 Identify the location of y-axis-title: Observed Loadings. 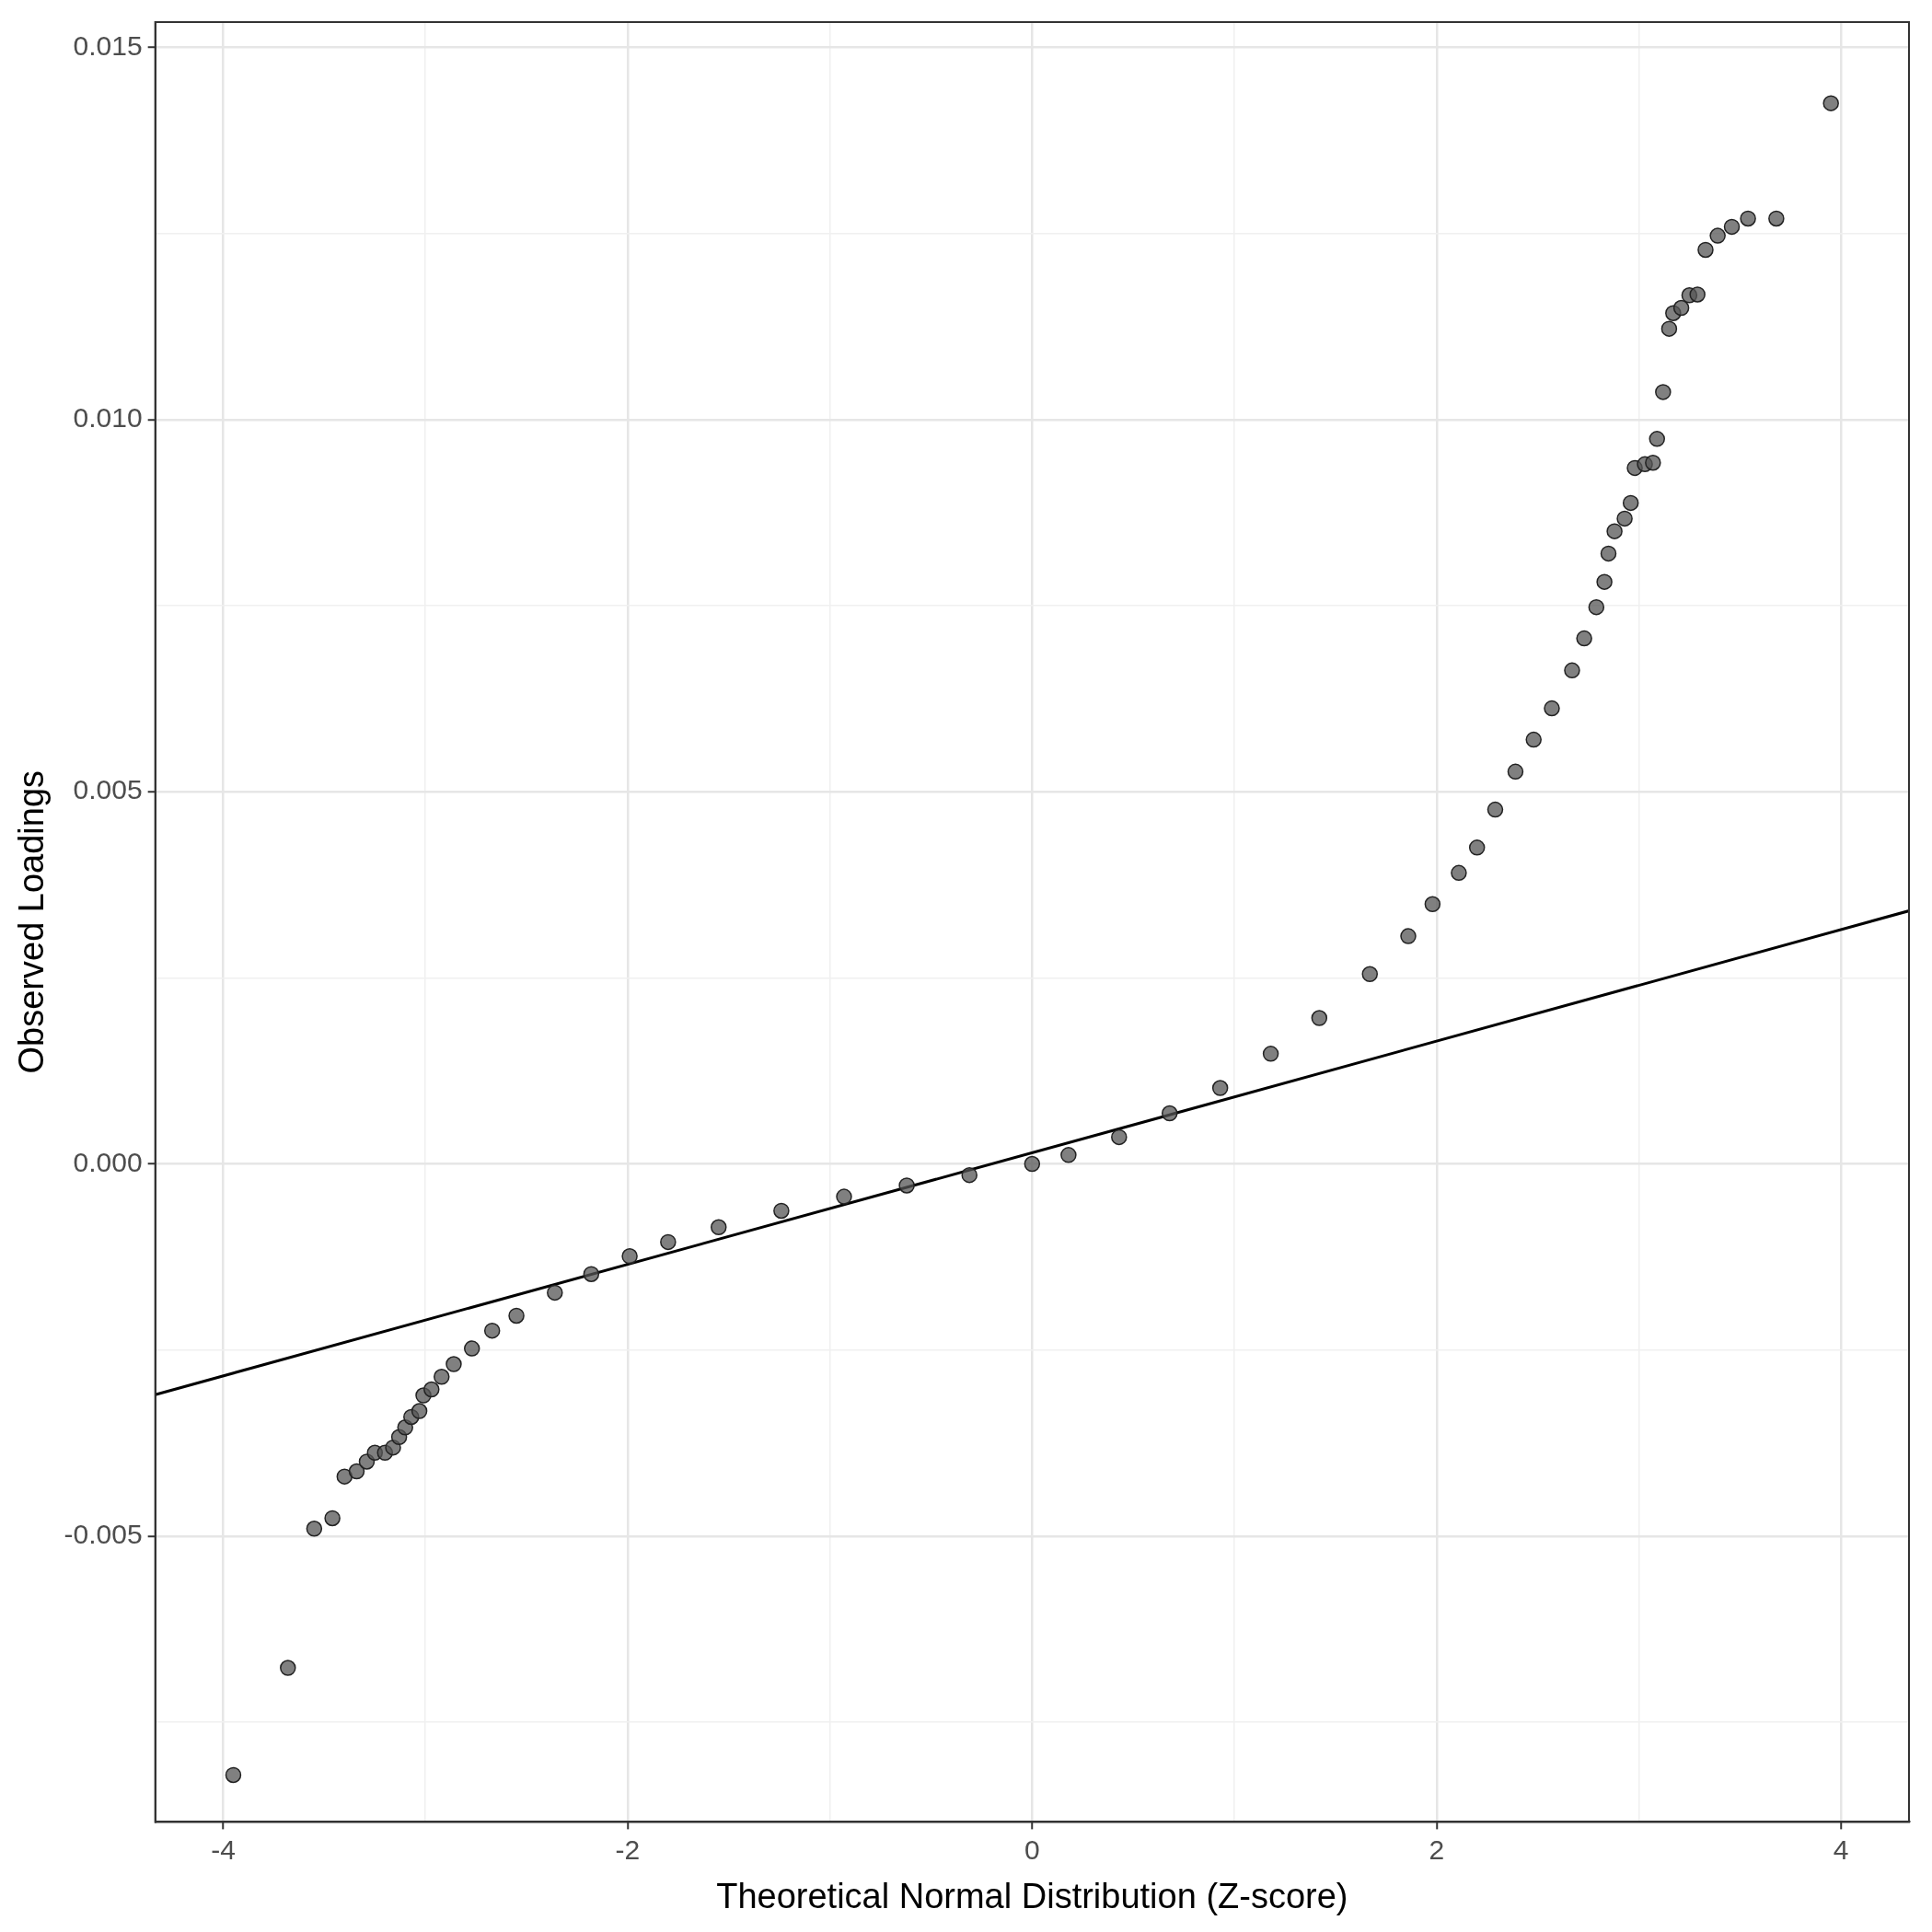
(32, 922).